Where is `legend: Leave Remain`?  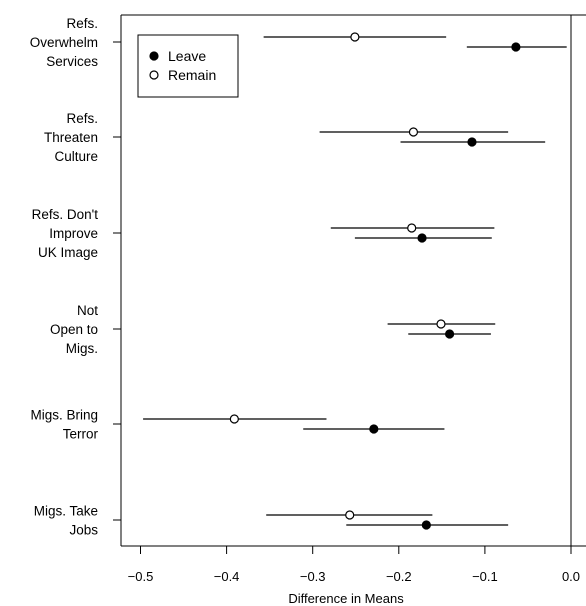 legend: Leave Remain is located at coordinates (188, 66).